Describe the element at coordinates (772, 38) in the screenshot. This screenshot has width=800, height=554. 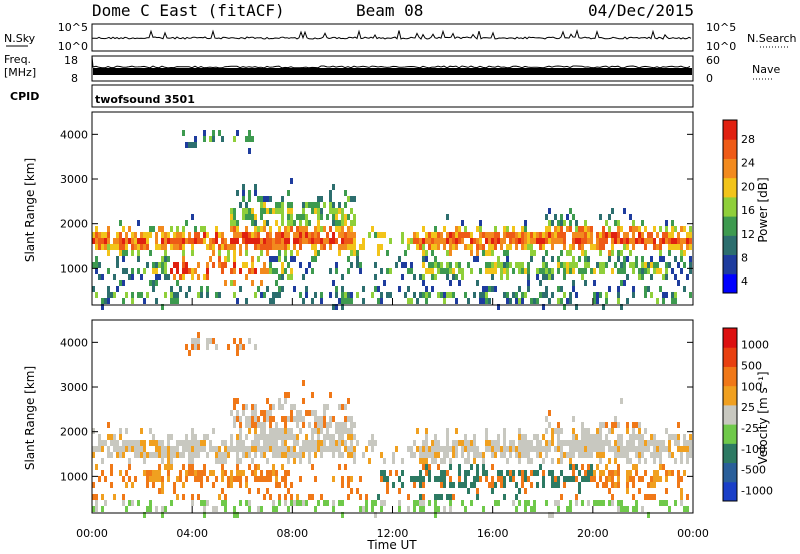
I see `nsearch-label: N.Search` at that location.